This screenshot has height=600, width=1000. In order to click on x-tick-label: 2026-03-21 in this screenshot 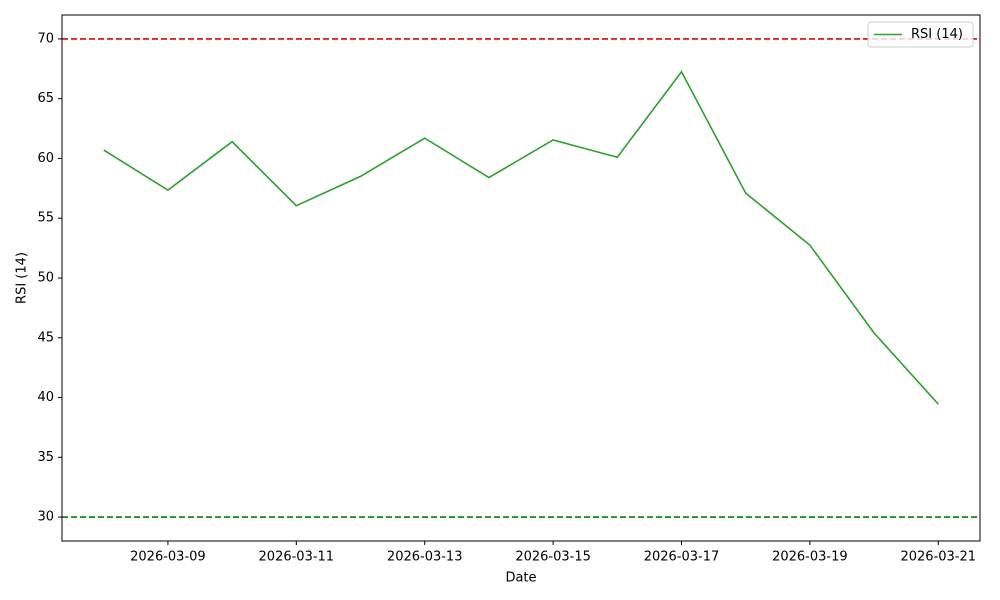, I will do `click(938, 557)`.